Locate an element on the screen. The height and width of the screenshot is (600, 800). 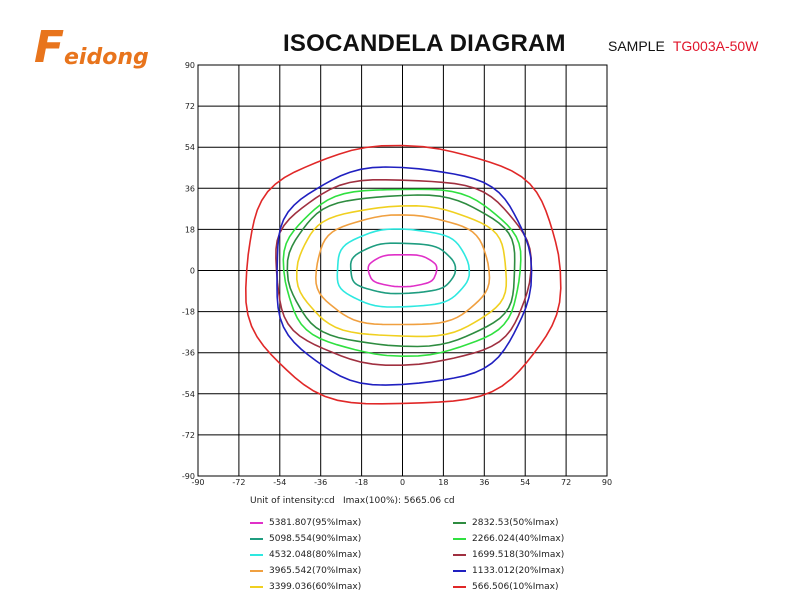
legend-label: 2832.53(50%Imax) is located at coordinates (515, 523).